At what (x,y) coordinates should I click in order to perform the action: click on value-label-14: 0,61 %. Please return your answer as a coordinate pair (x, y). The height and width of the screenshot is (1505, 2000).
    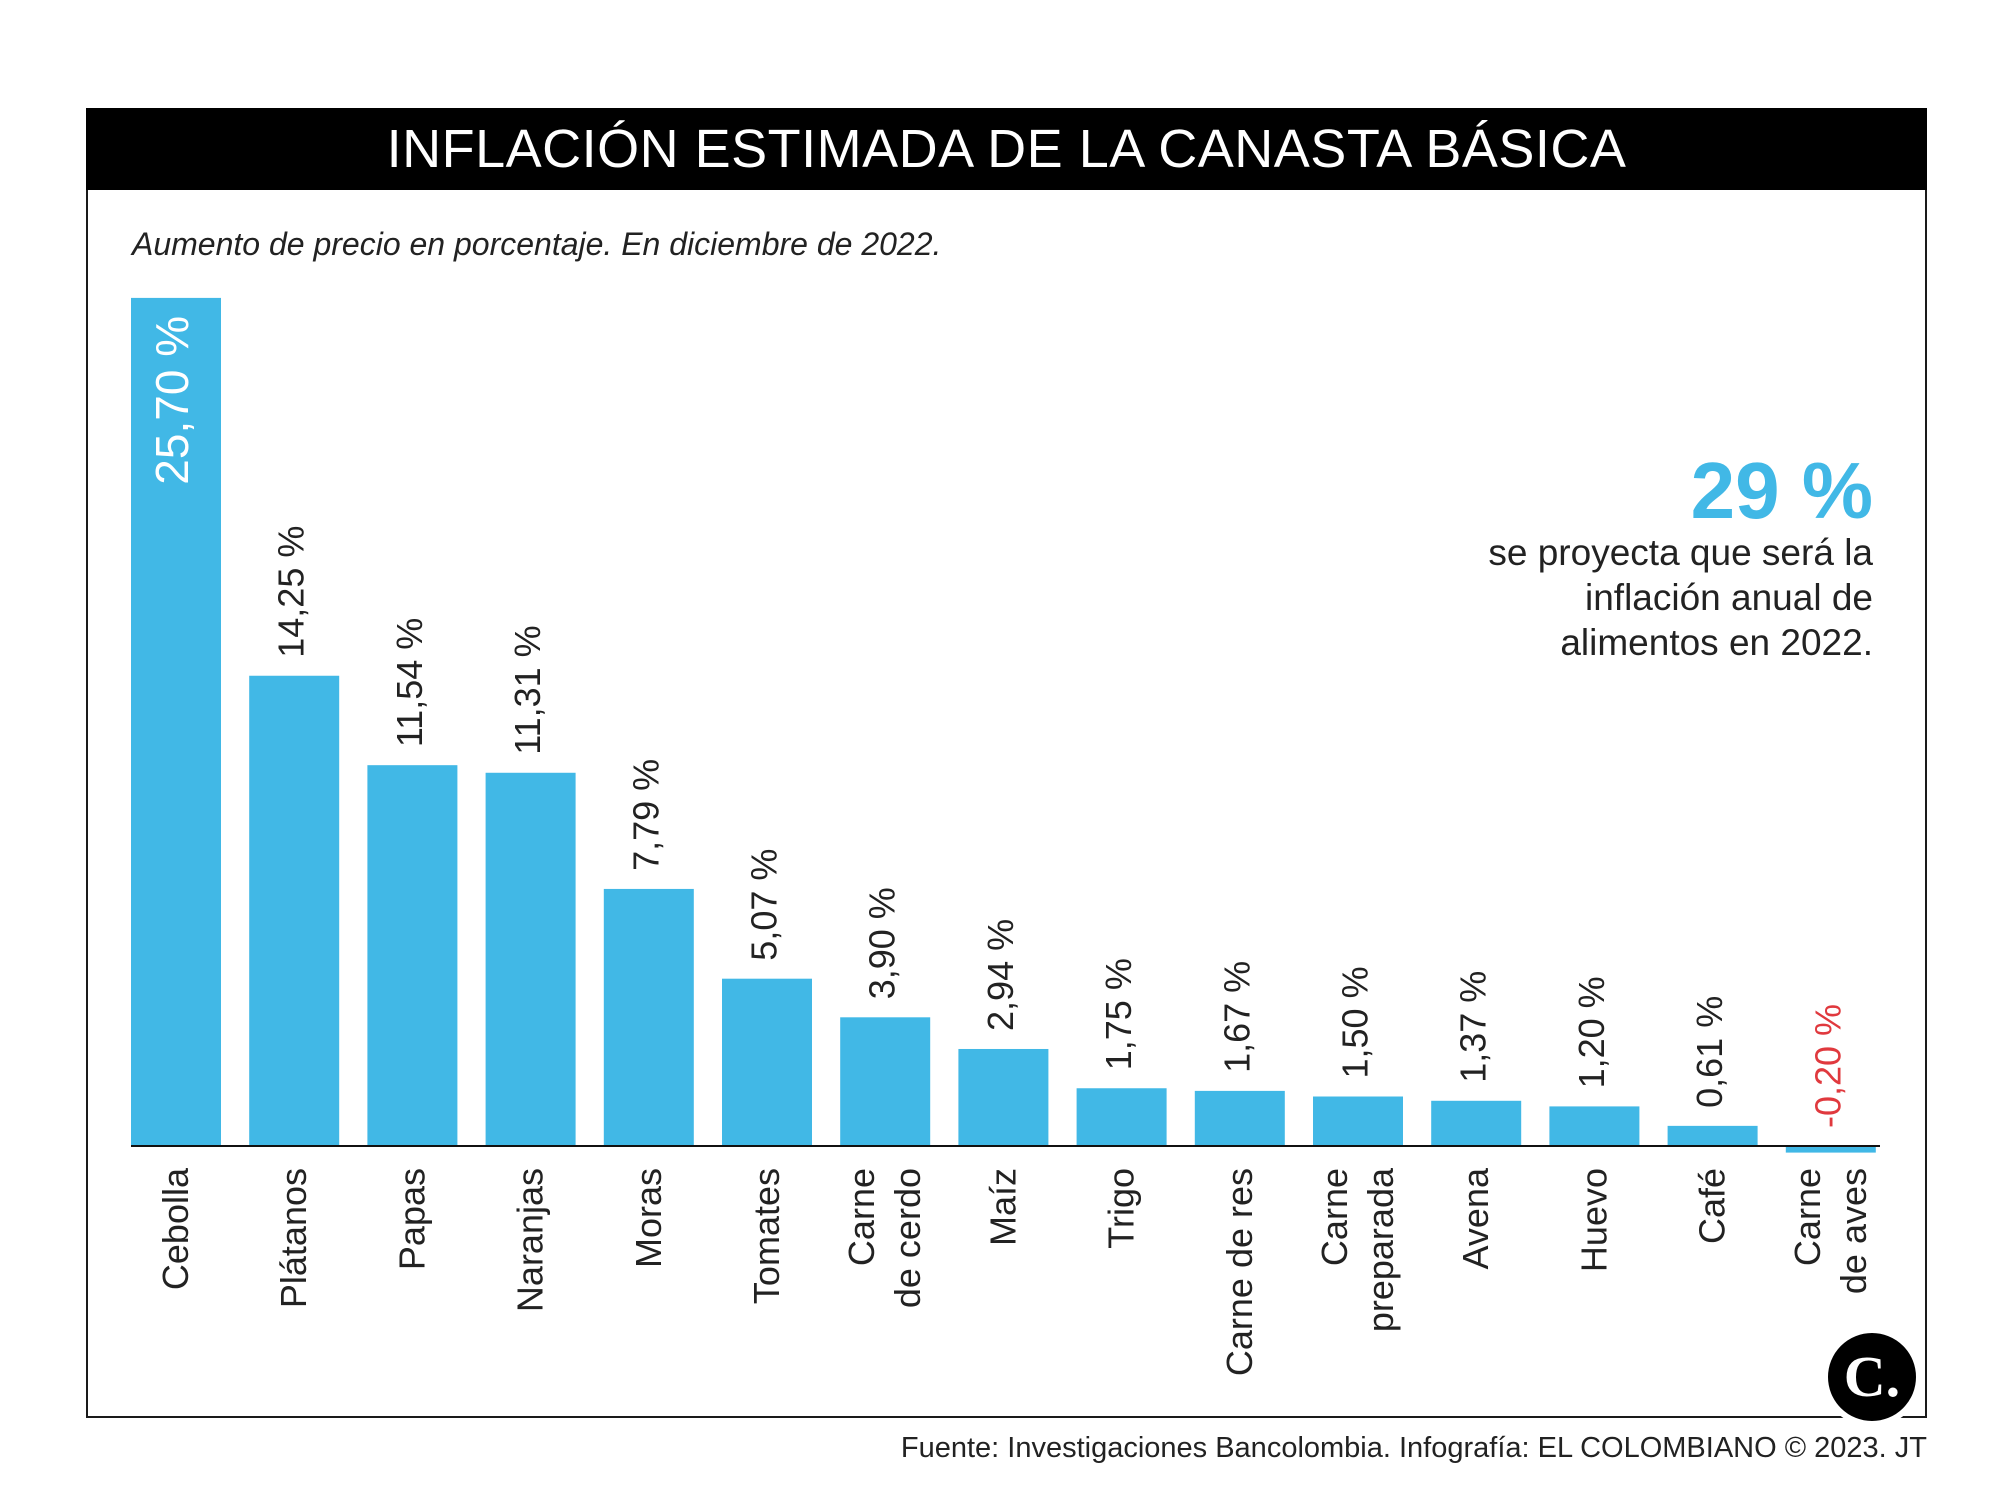
    Looking at the image, I should click on (1709, 1052).